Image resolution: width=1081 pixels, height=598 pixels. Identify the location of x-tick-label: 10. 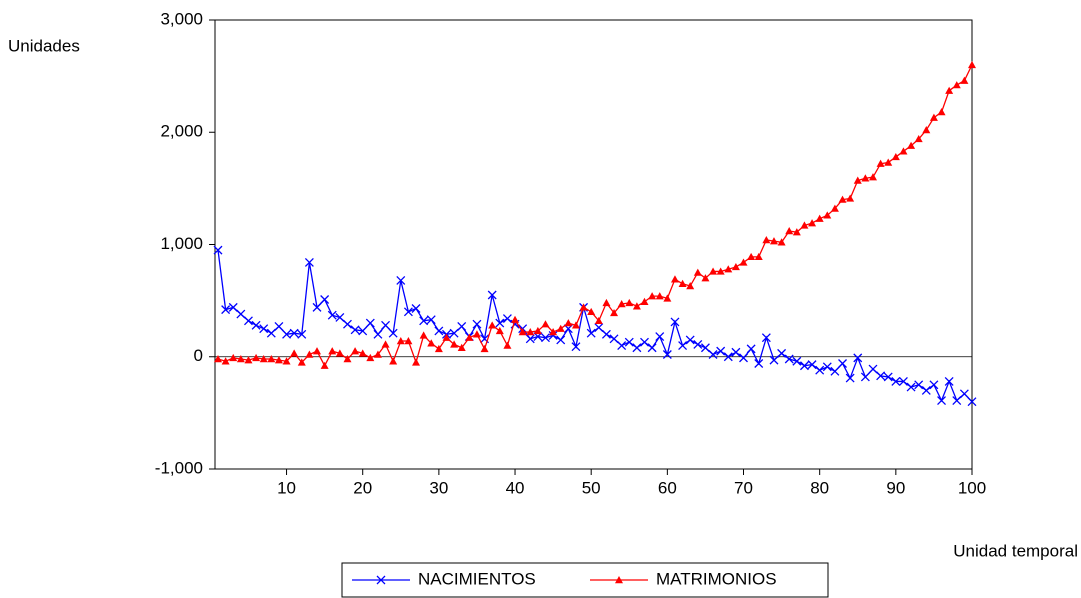
(286, 487).